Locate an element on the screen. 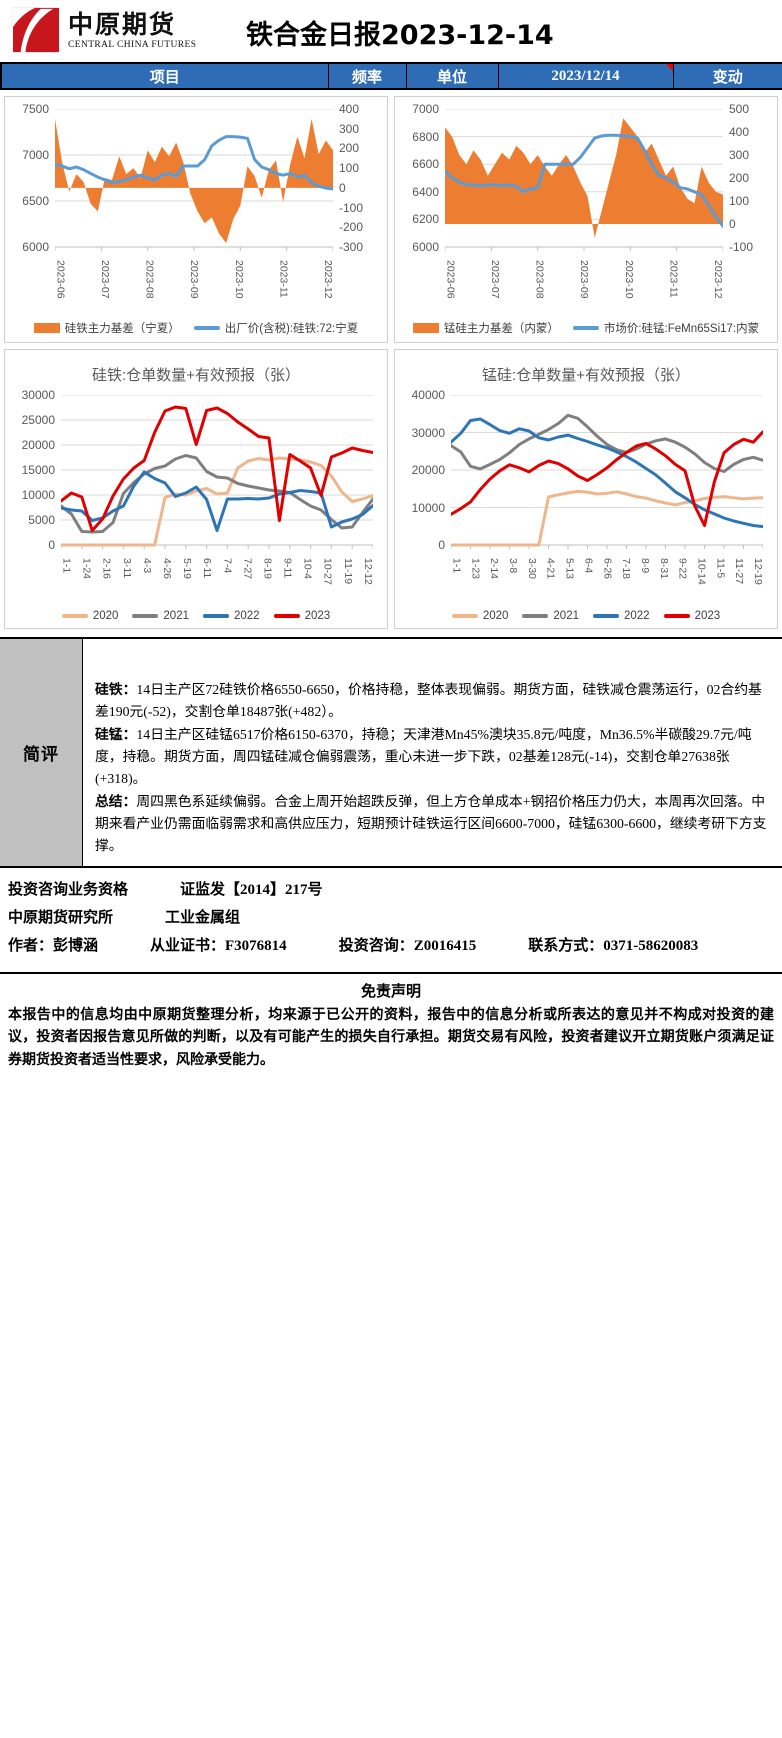  y-tick-label: 200 is located at coordinates (349, 148).